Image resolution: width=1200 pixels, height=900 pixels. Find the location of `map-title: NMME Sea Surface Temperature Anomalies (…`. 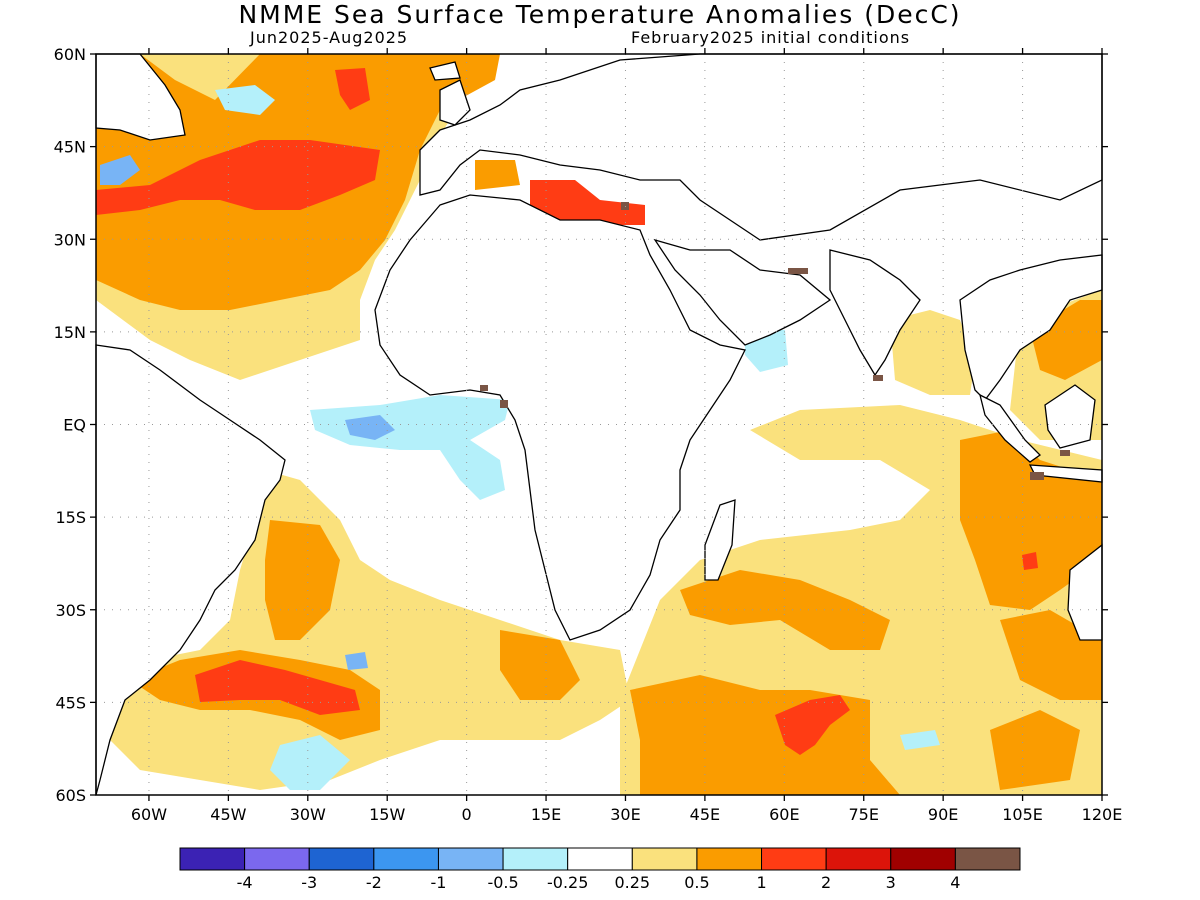

map-title: NMME Sea Surface Temperature Anomalies (… is located at coordinates (600, 14).